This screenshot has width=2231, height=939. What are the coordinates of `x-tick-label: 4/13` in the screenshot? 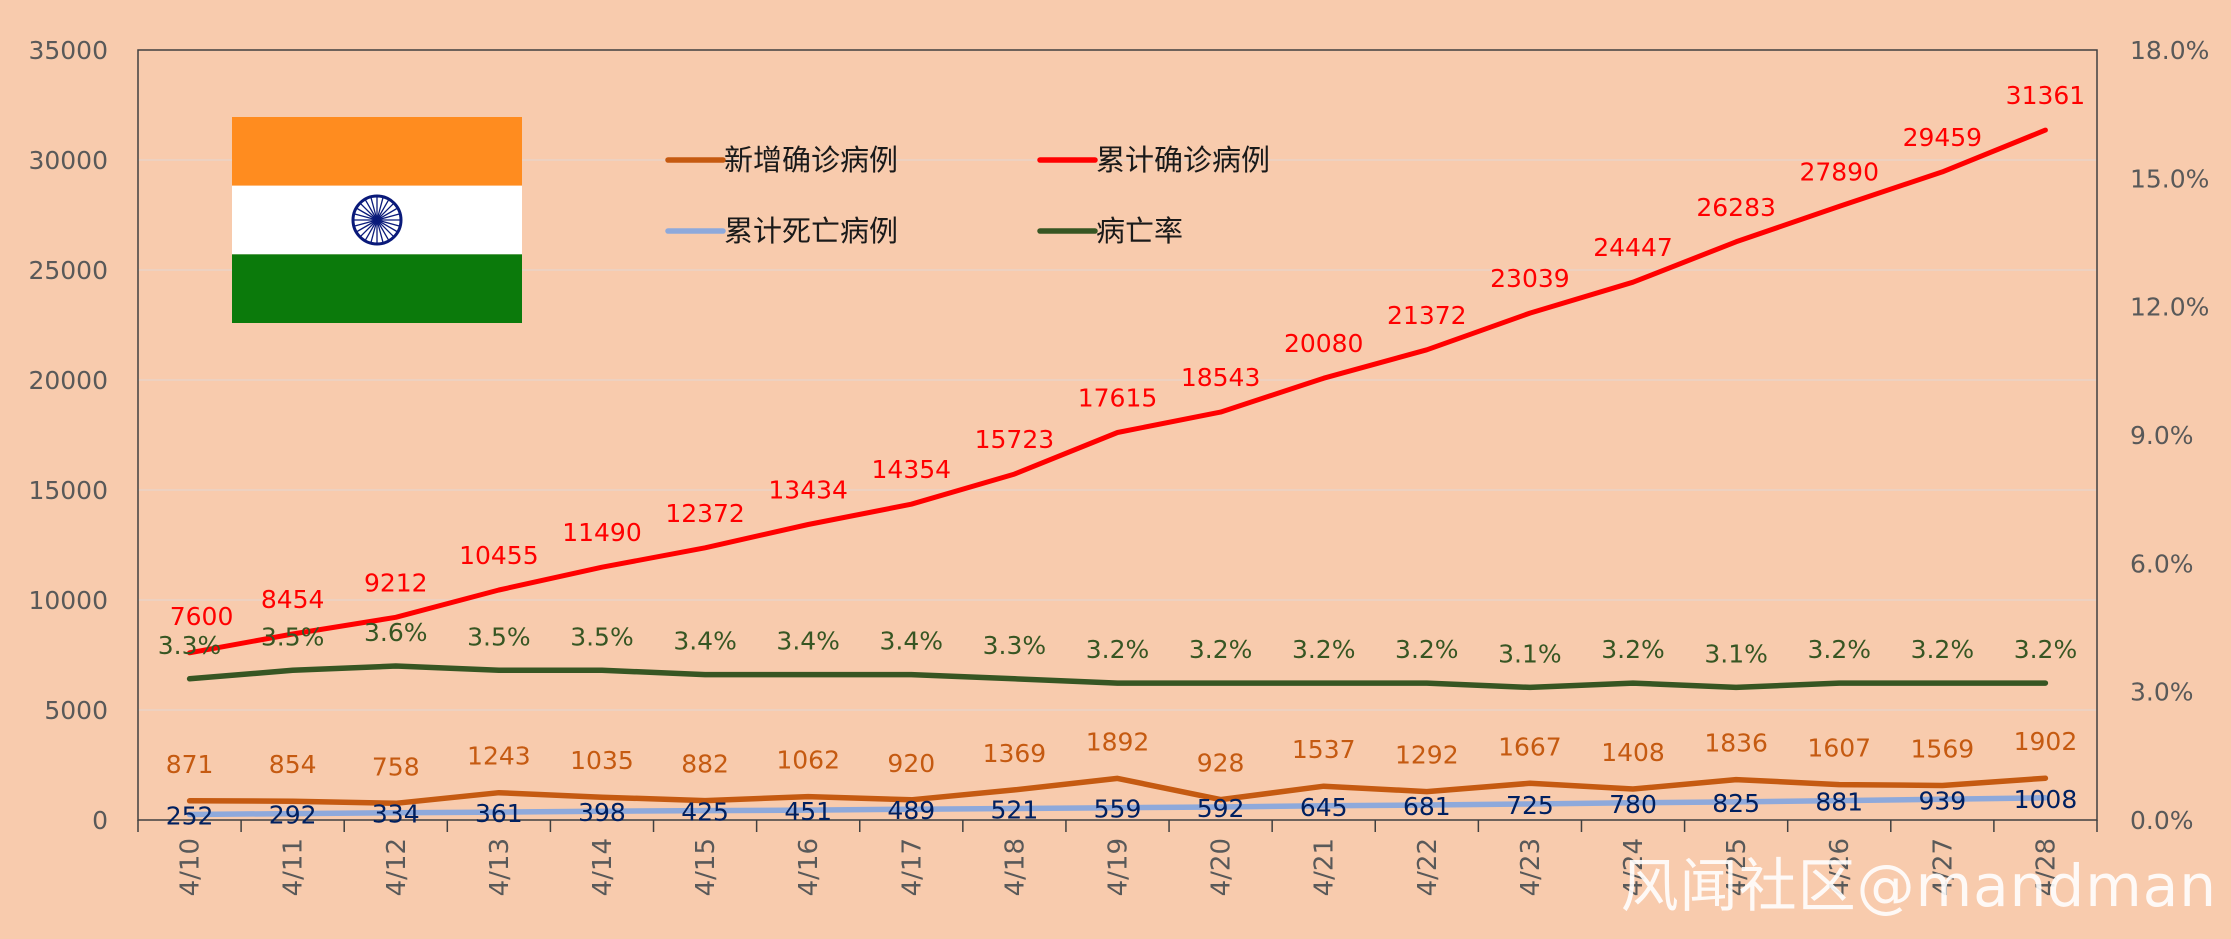 It's located at (500, 867).